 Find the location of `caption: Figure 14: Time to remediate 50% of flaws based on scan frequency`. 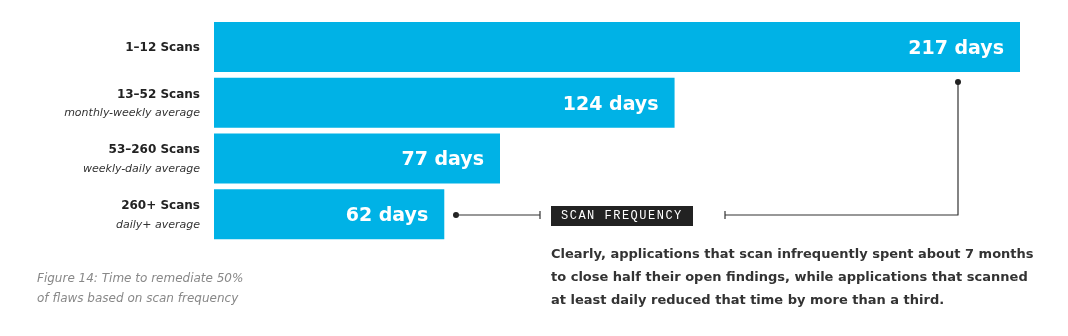

caption: Figure 14: Time to remediate 50% of flaws based on scan frequency is located at coordinates (141, 288).